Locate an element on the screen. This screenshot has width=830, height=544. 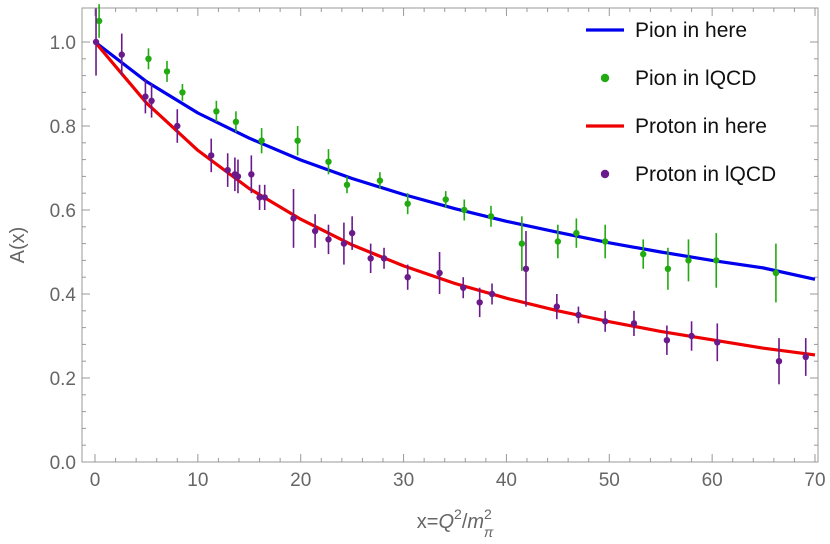
y-tick-label: 0.2 is located at coordinates (63, 379).